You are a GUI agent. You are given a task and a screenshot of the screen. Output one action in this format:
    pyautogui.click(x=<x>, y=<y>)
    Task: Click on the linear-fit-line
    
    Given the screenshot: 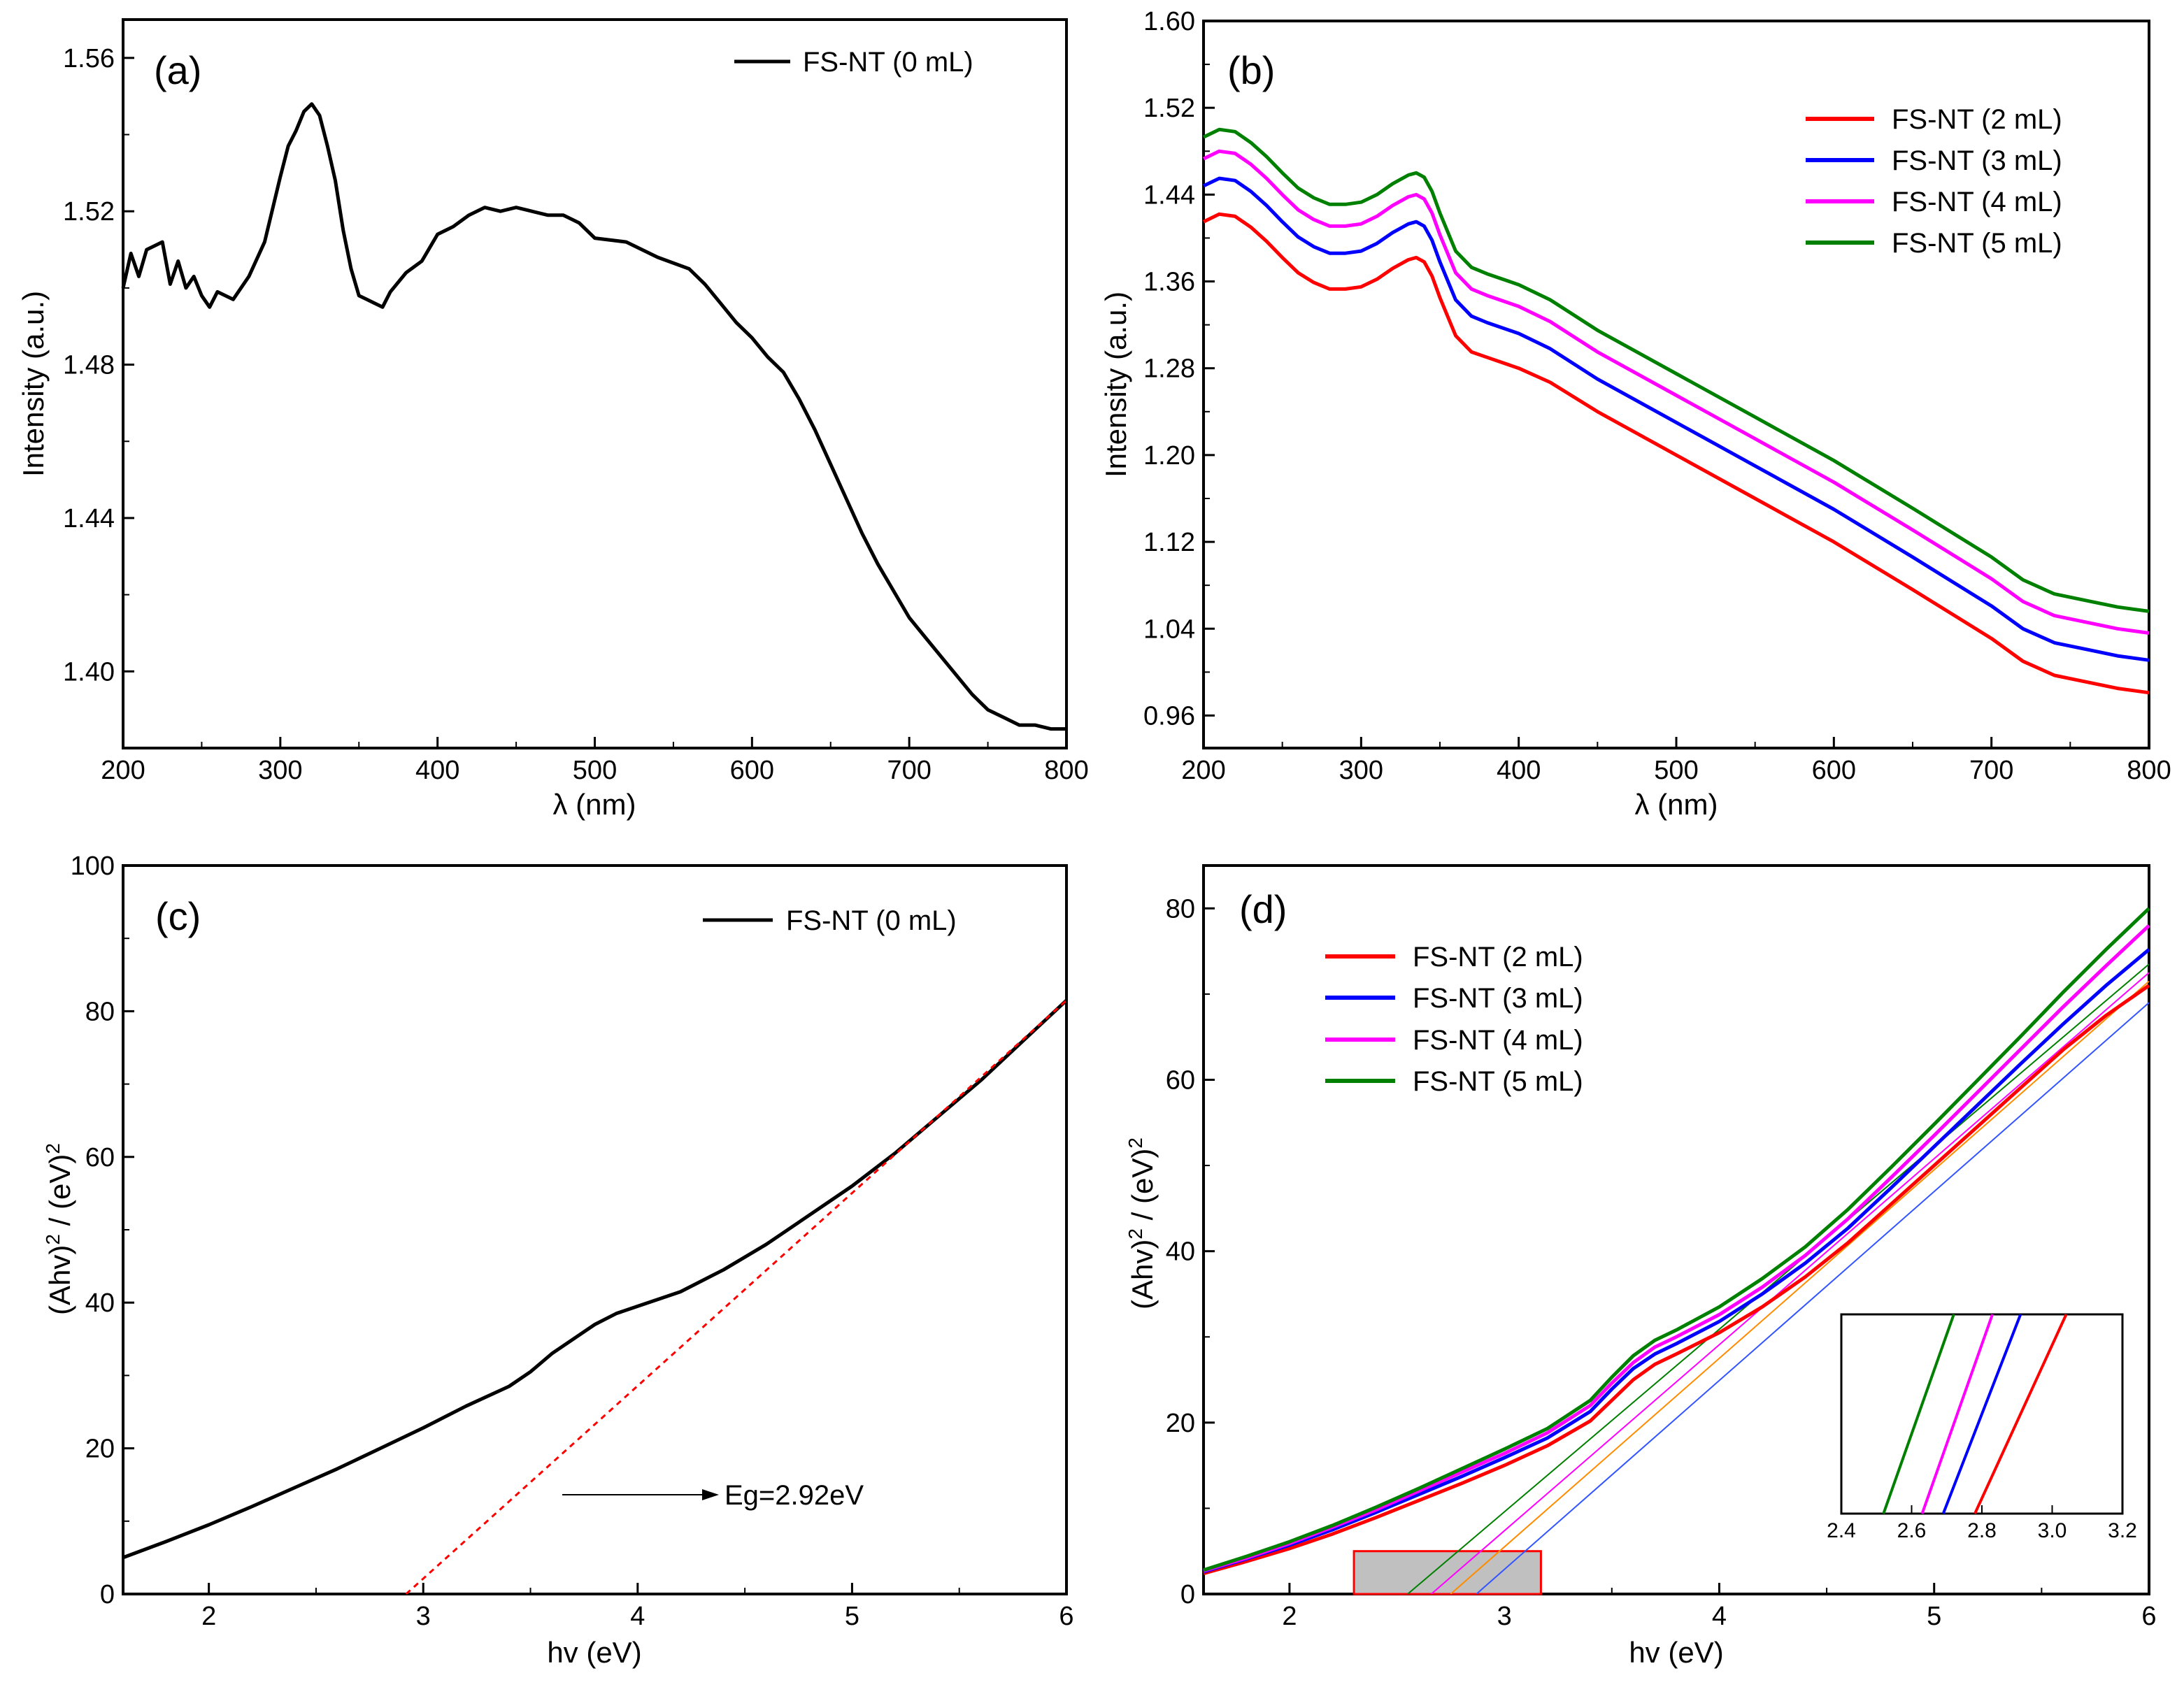 What is the action you would take?
    pyautogui.click(x=736, y=1297)
    